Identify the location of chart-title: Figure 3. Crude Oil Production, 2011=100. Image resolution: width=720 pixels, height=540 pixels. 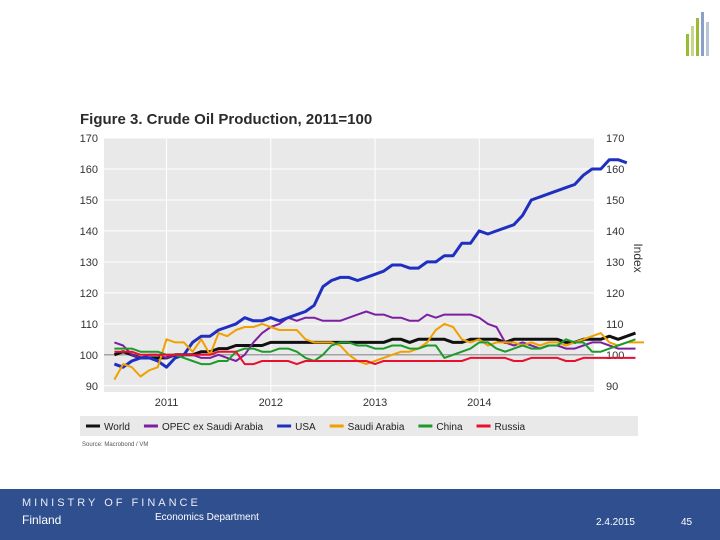
(226, 119).